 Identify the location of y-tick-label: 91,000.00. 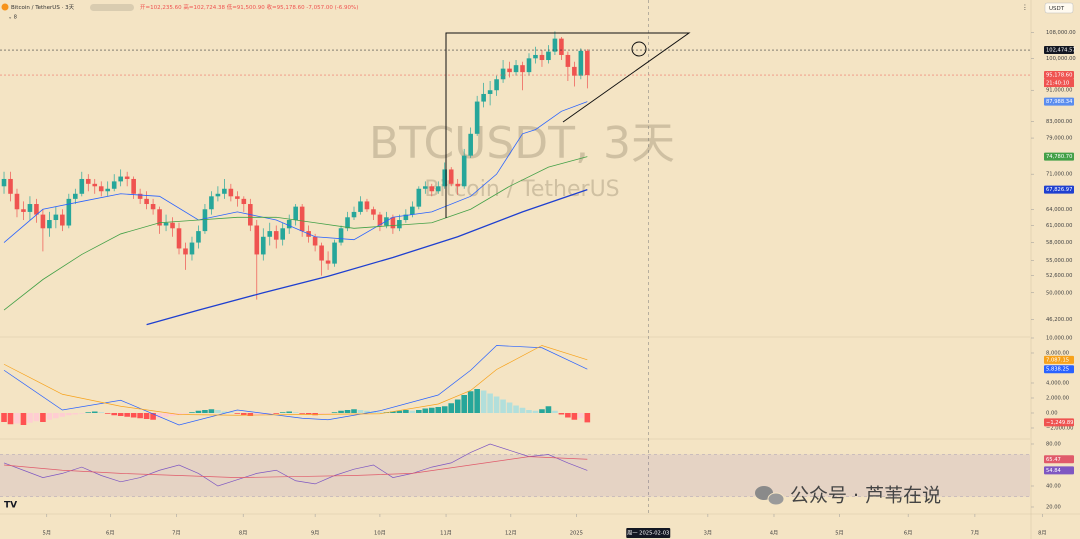
(1059, 91).